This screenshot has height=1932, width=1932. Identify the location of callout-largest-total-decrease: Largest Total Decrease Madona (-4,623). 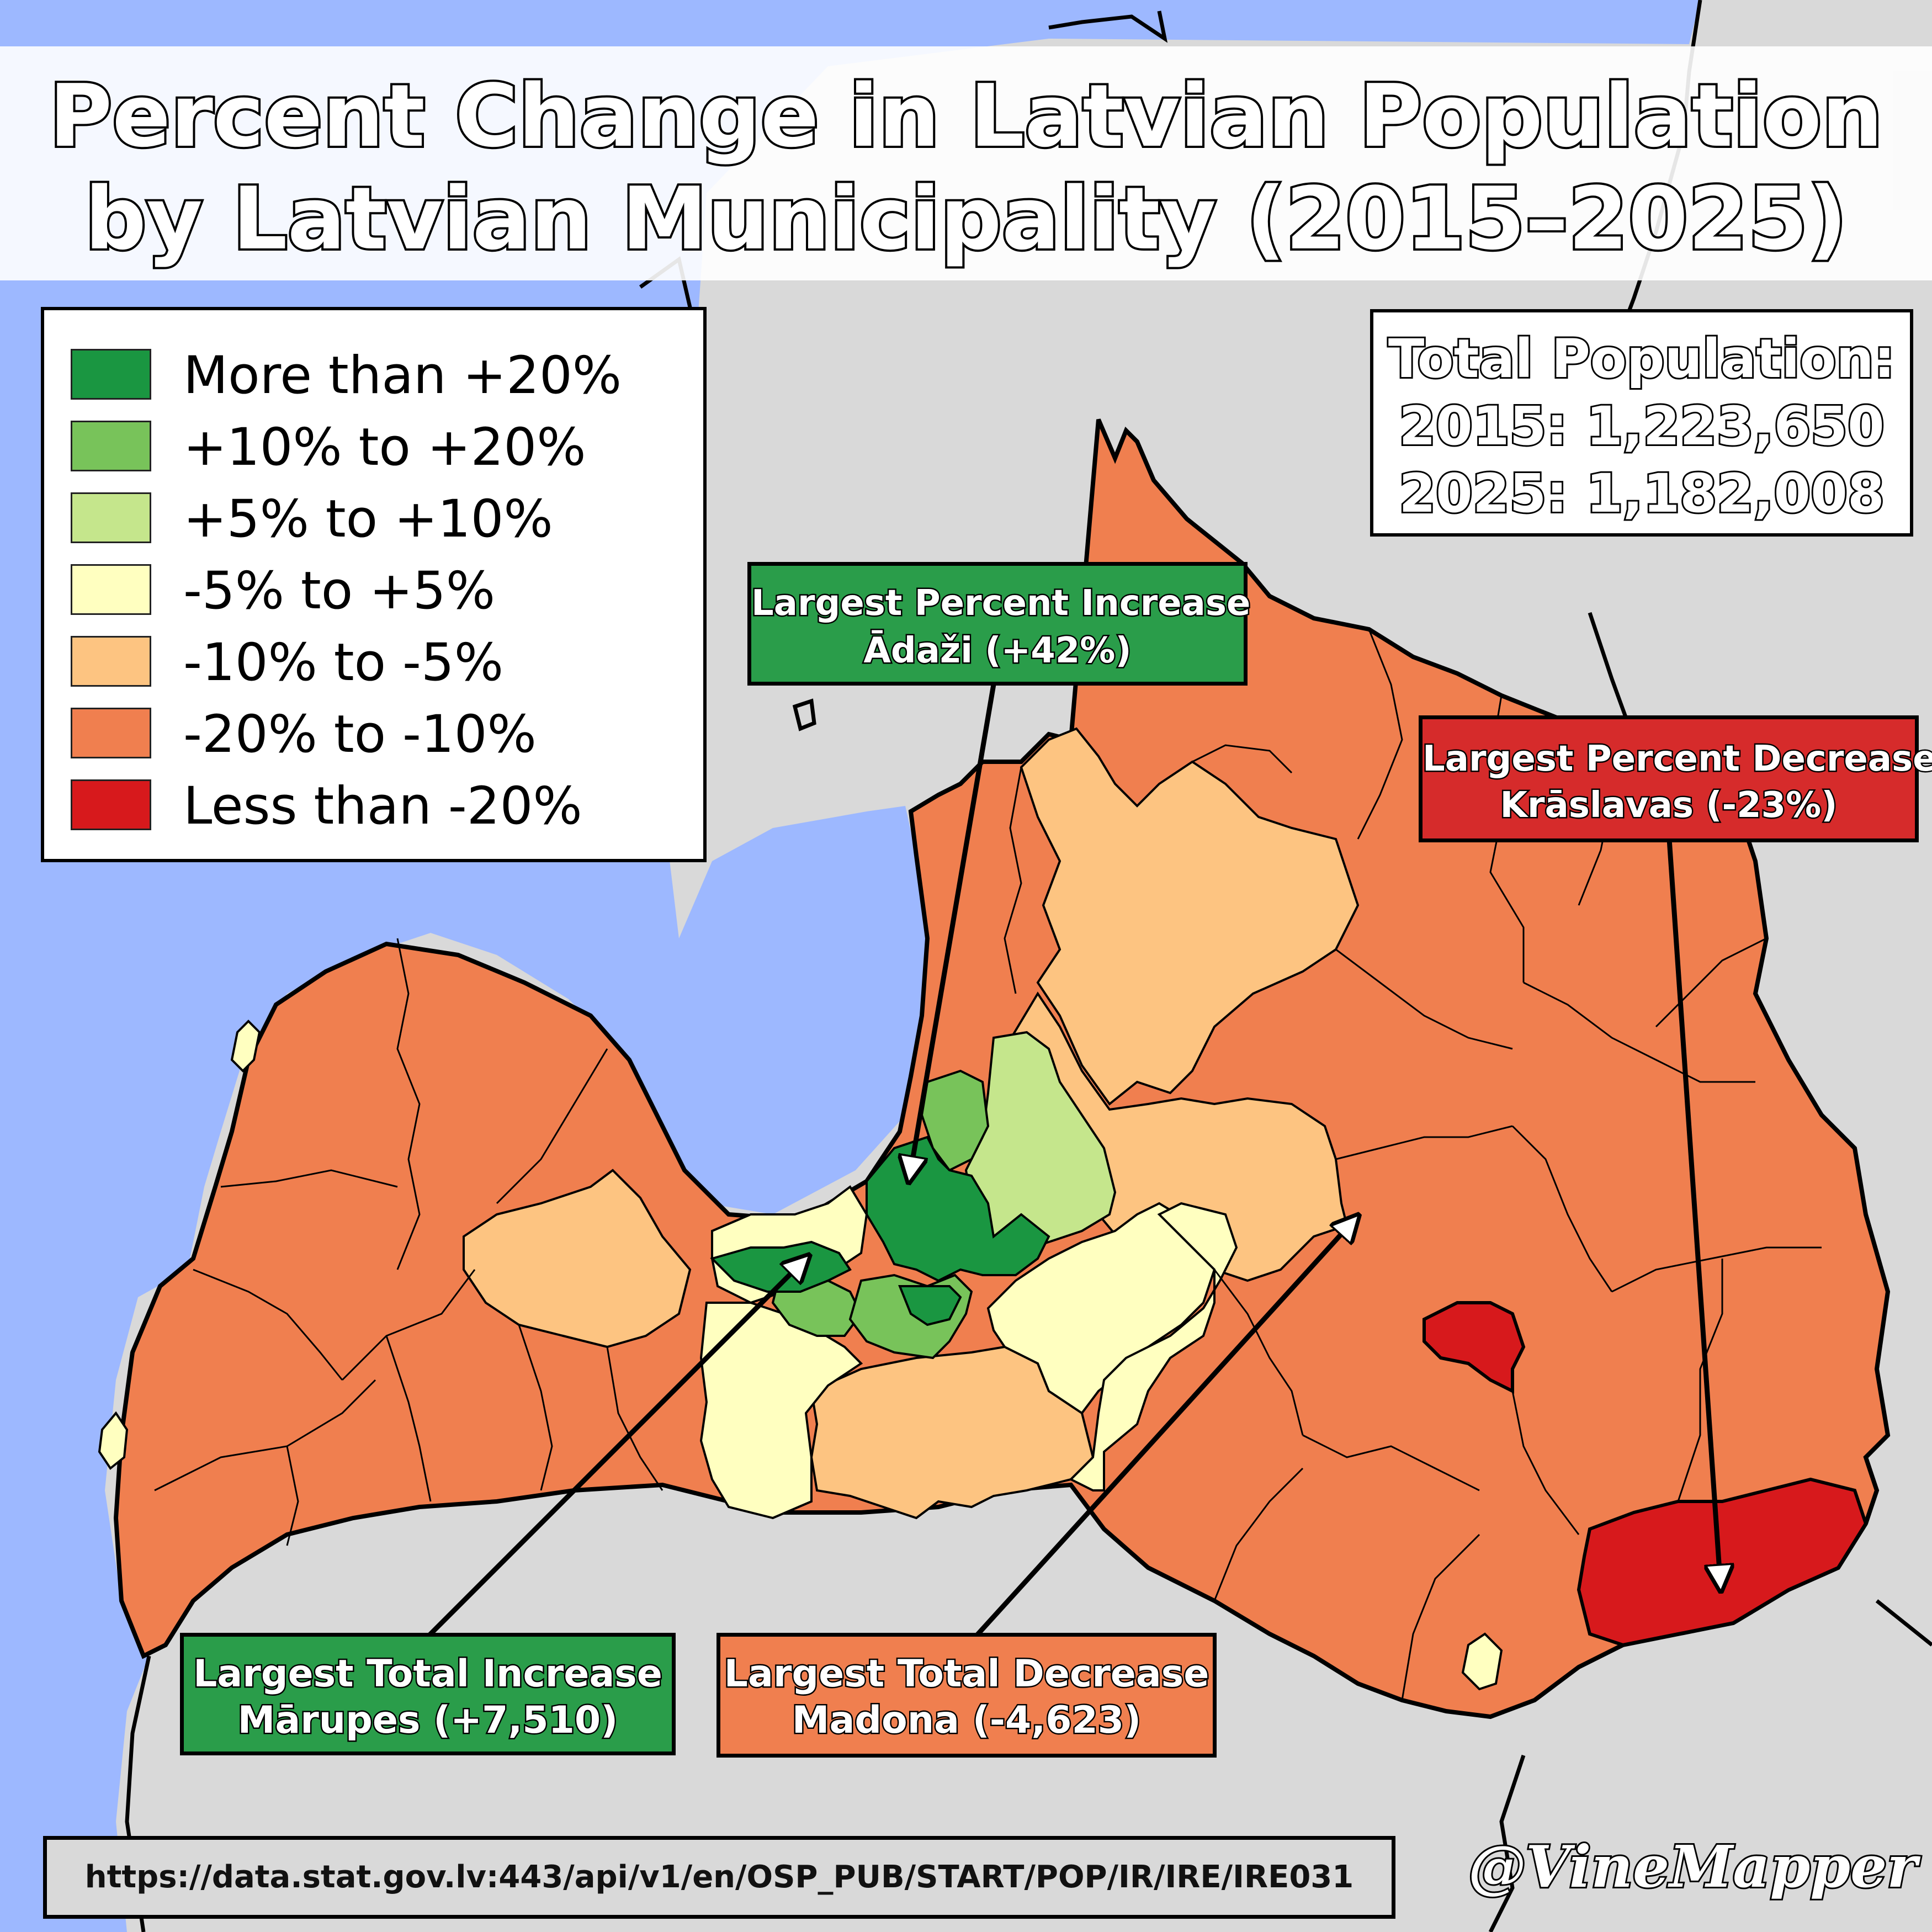
(967, 1696).